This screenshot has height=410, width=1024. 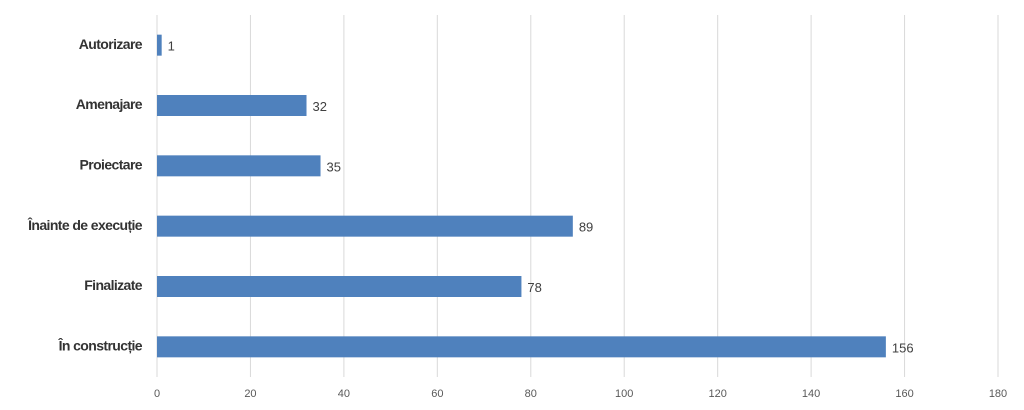 What do you see at coordinates (811, 394) in the screenshot?
I see `x-tick-label: 140` at bounding box center [811, 394].